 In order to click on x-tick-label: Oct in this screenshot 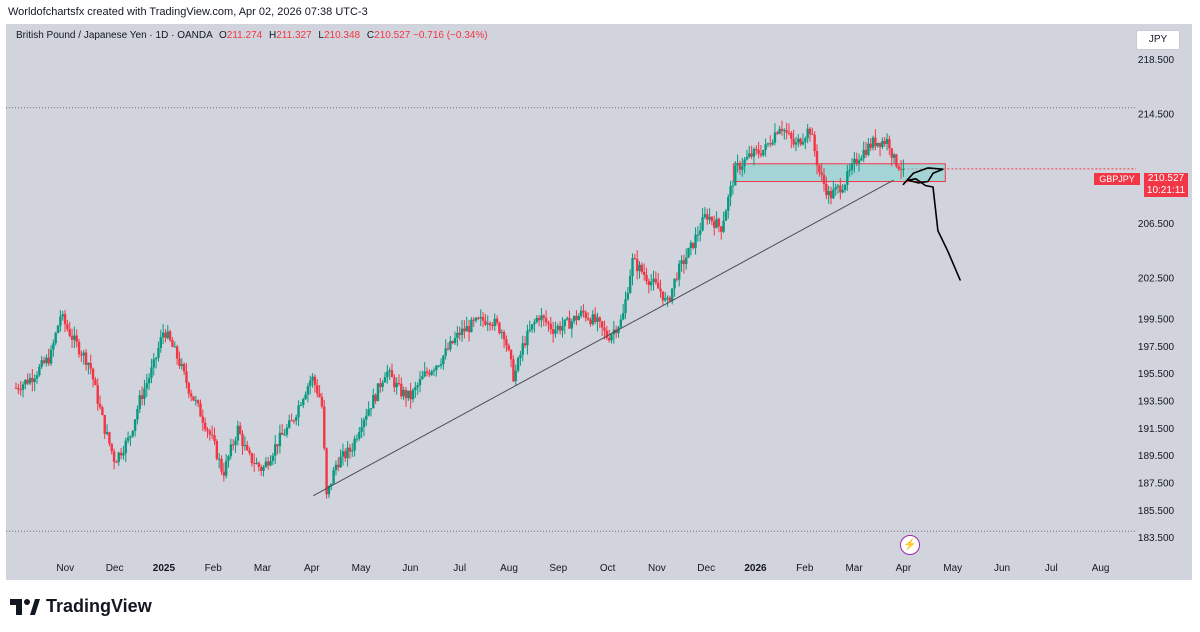, I will do `click(608, 568)`.